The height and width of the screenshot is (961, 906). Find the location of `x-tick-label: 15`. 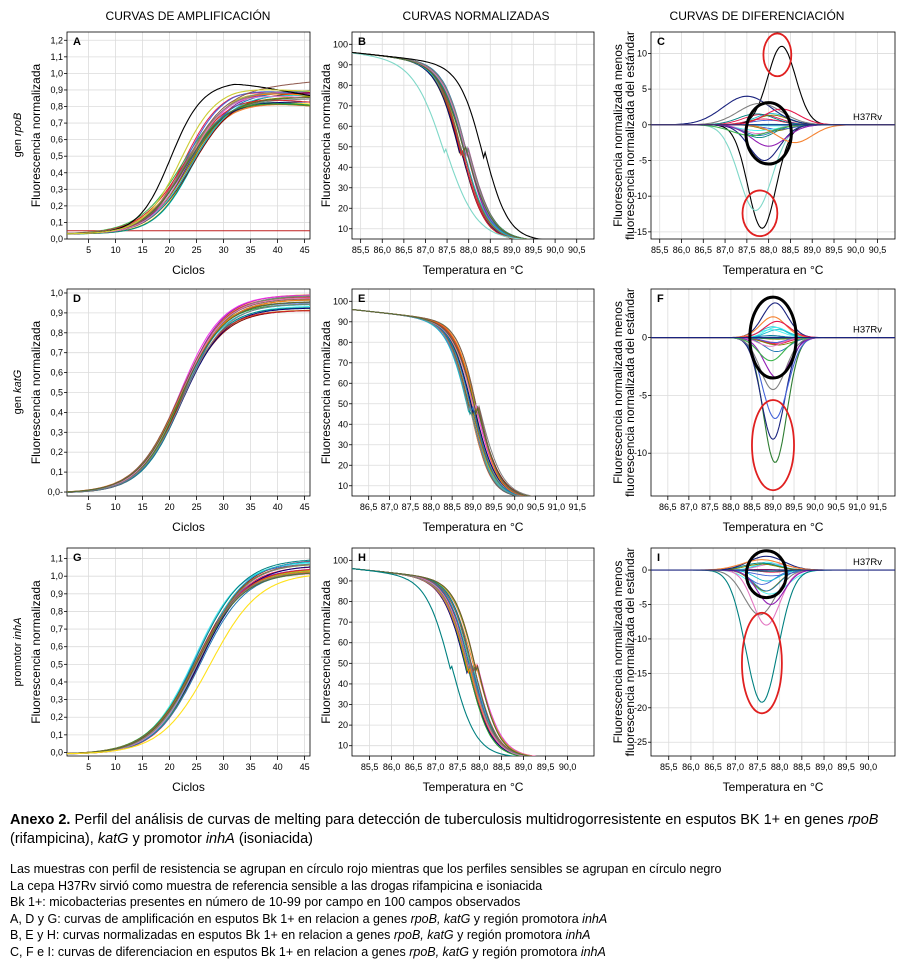

x-tick-label: 15 is located at coordinates (143, 767).